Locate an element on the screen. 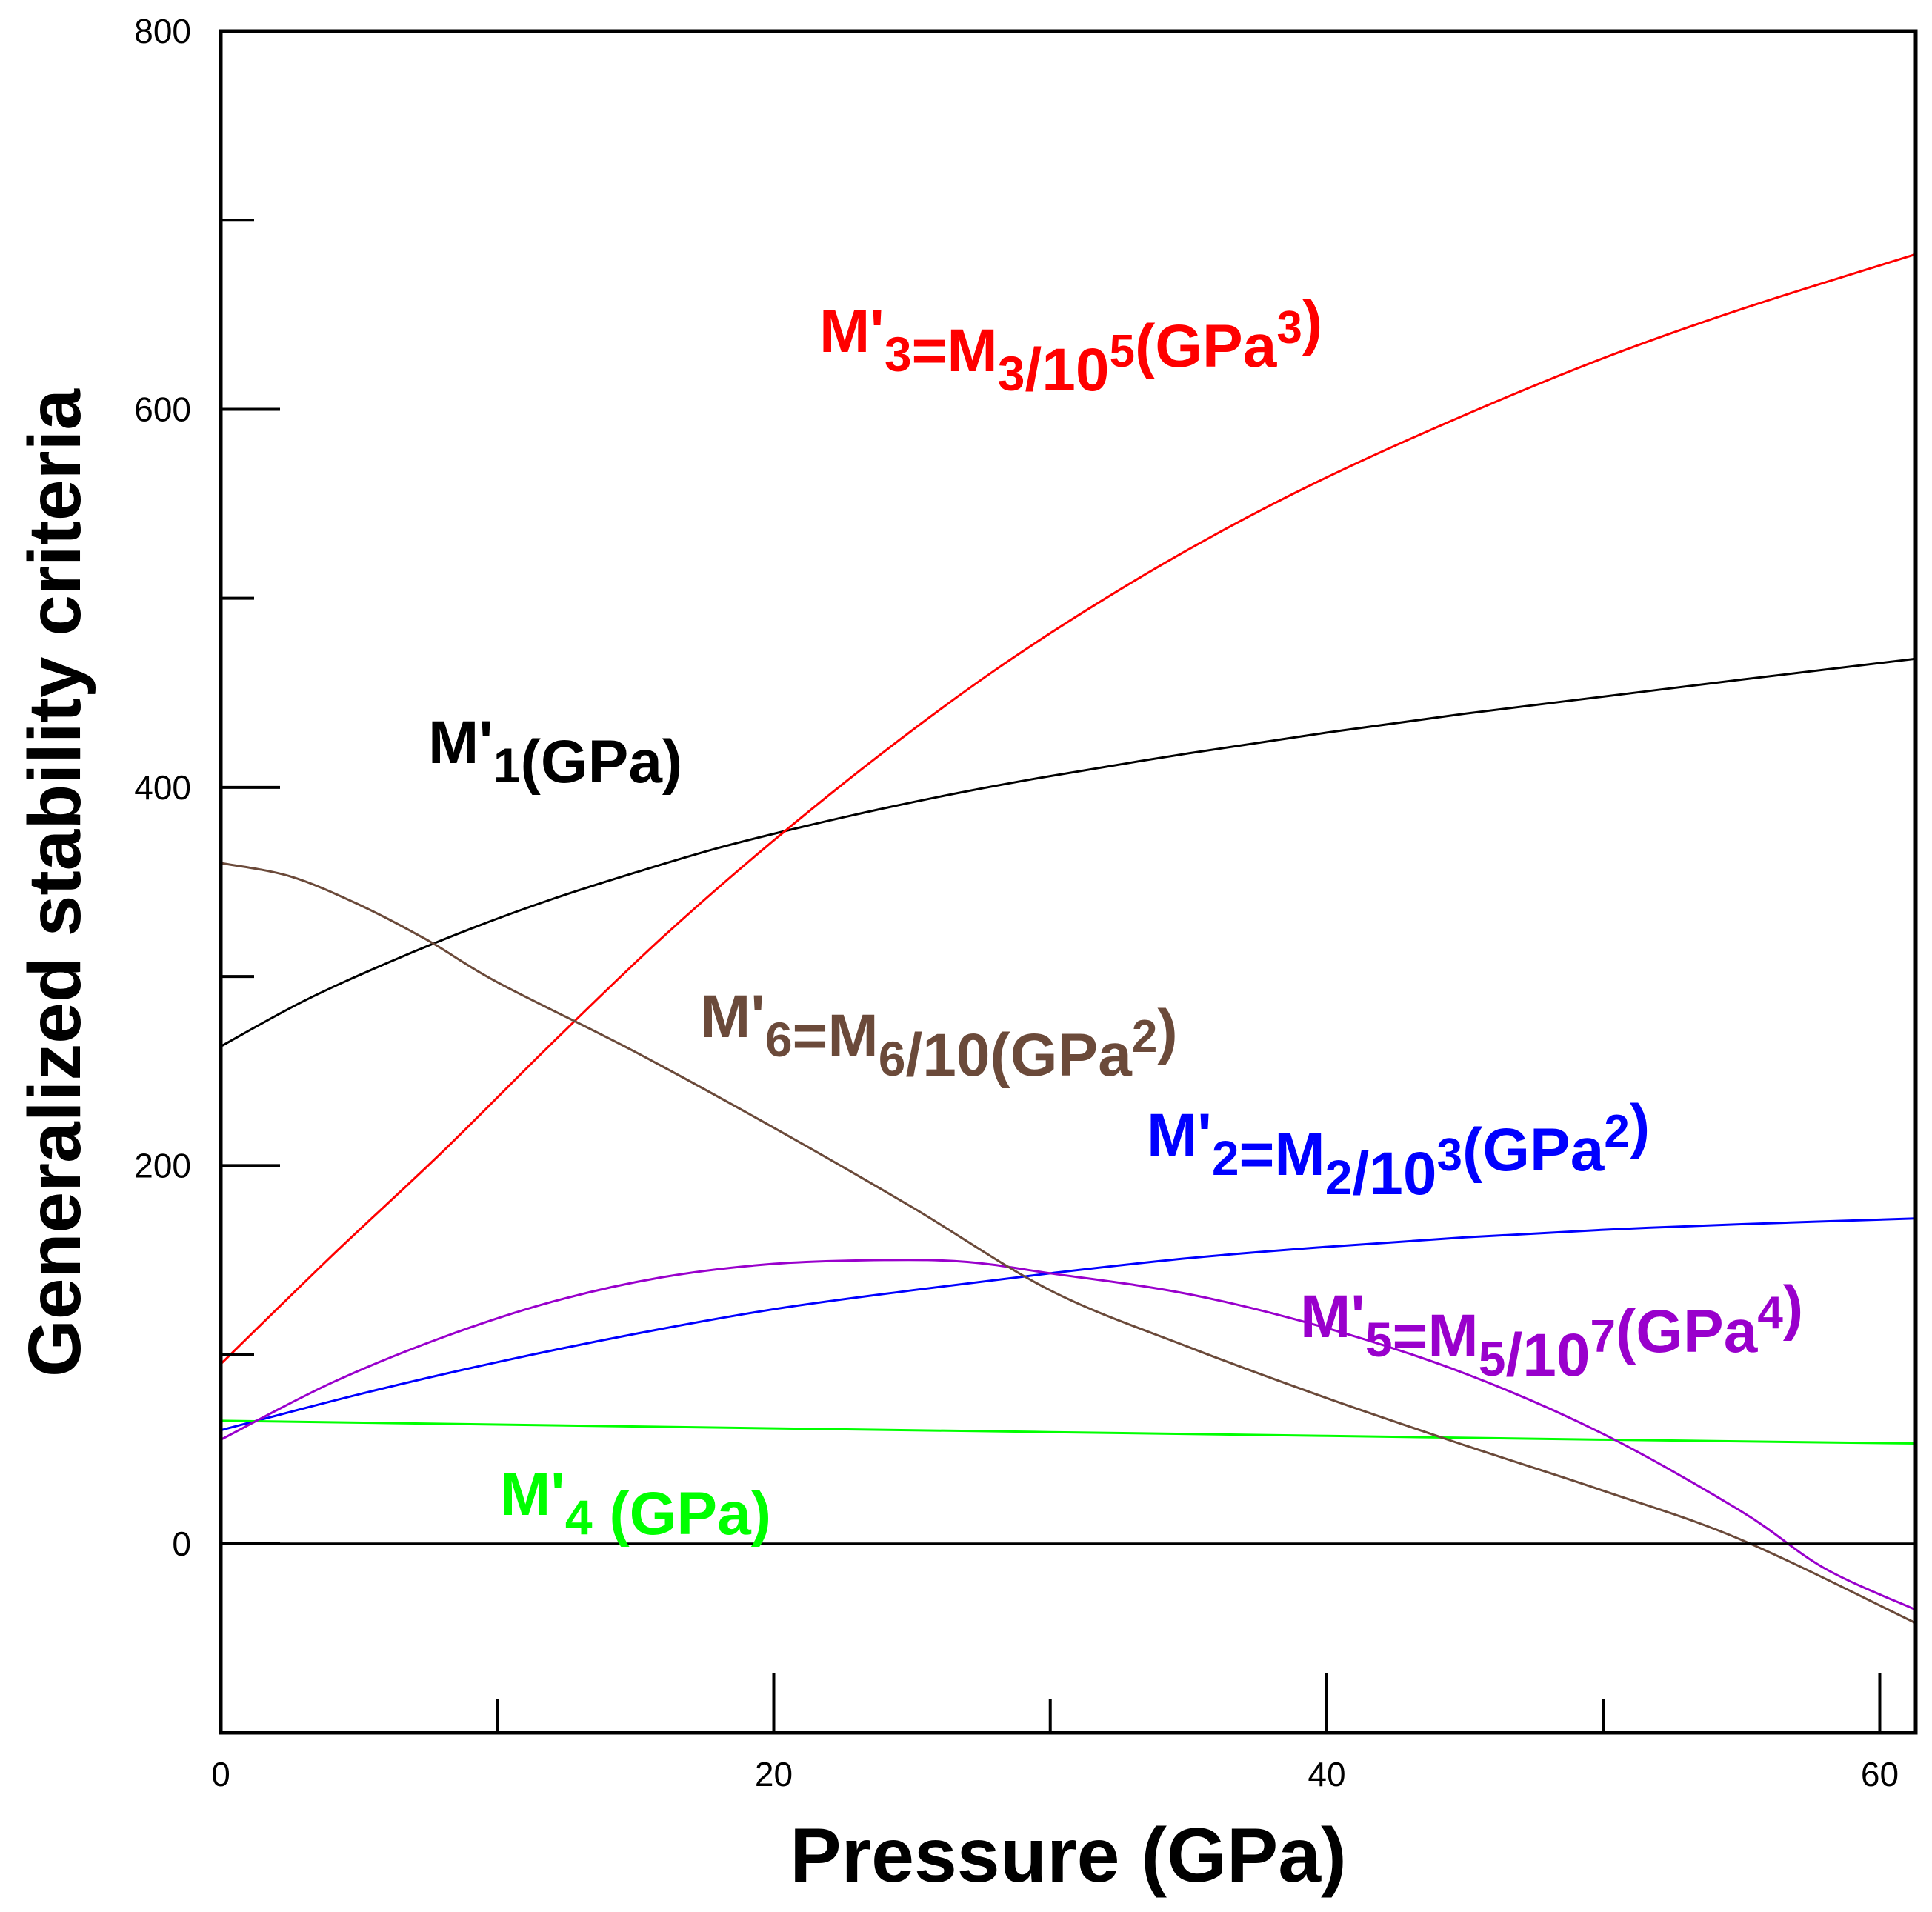 This screenshot has height=1912, width=1932. curve-label-m6: M'6=M6/10(GPa2) is located at coordinates (939, 1036).